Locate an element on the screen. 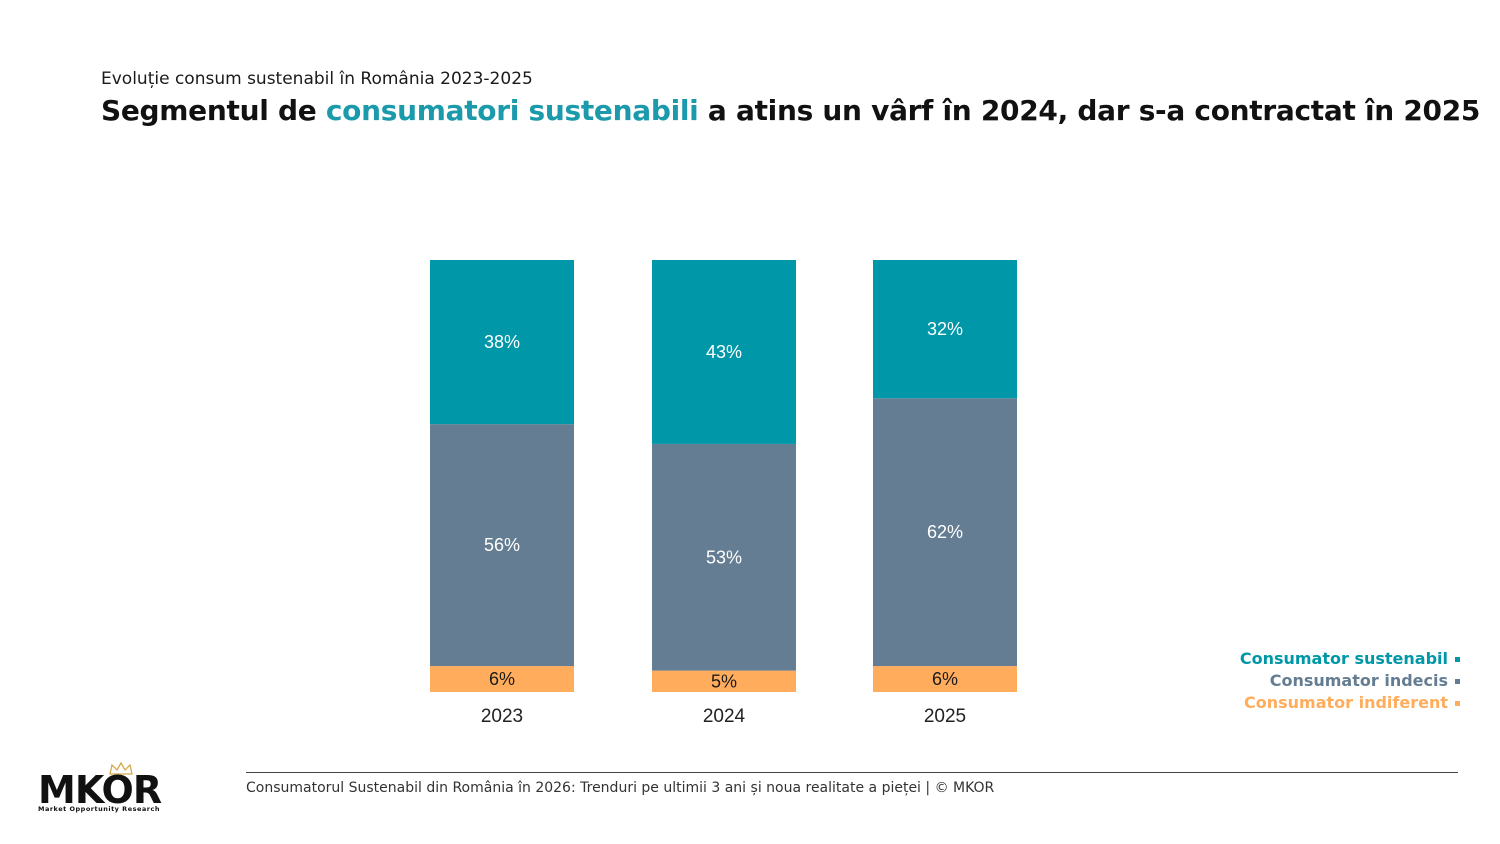 This screenshot has height=844, width=1500. legend-item-indecis: Consumator indecis is located at coordinates (1350, 681).